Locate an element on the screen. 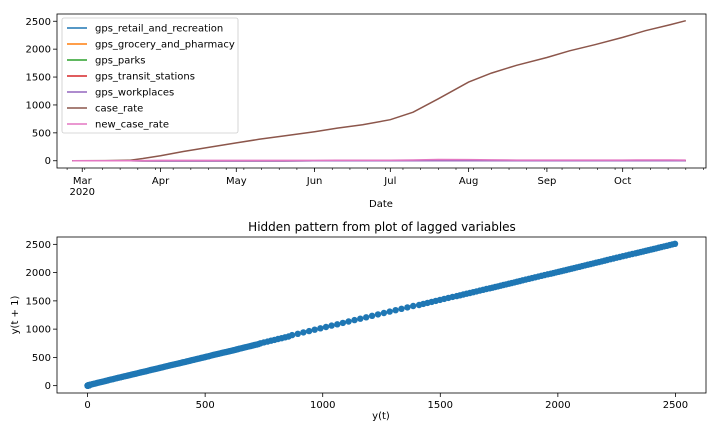  top-x-tick-label: Aug is located at coordinates (469, 181).